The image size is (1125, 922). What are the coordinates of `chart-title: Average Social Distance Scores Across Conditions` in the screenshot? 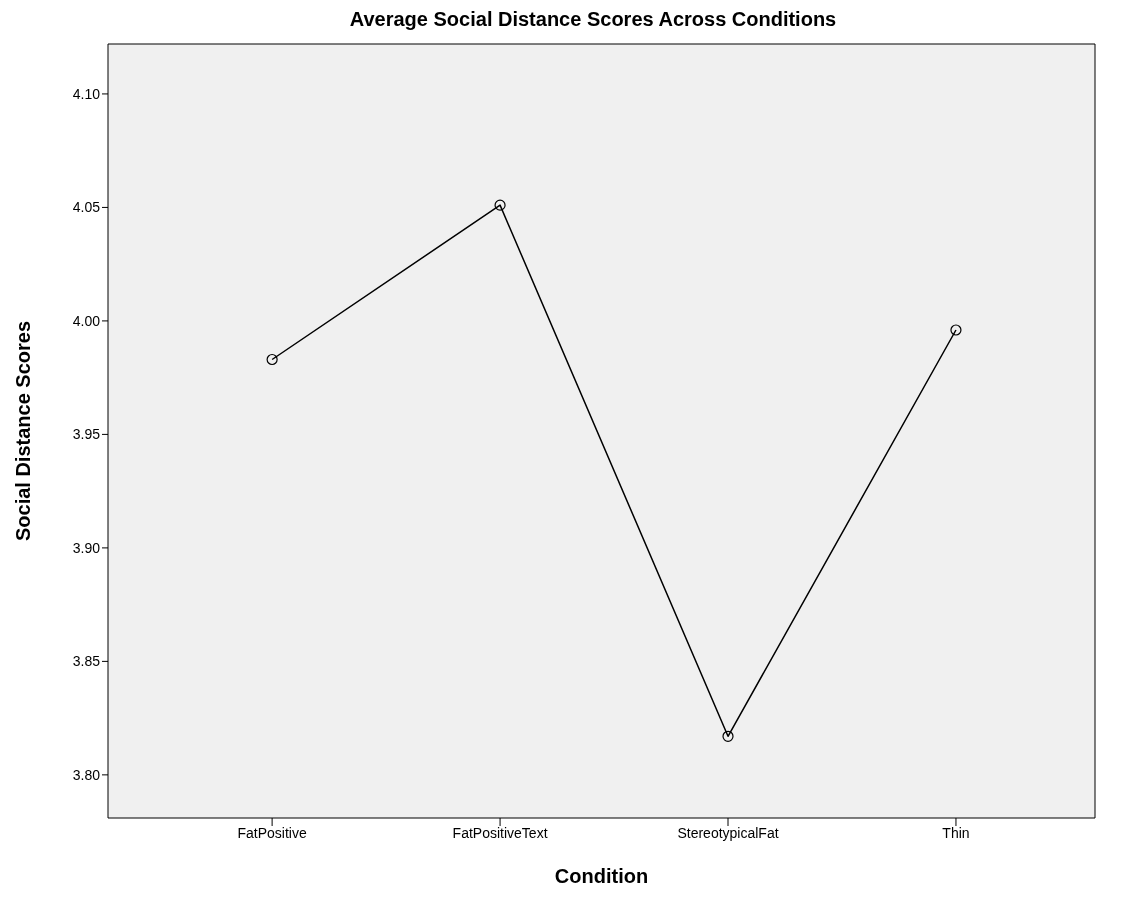 It's located at (593, 20).